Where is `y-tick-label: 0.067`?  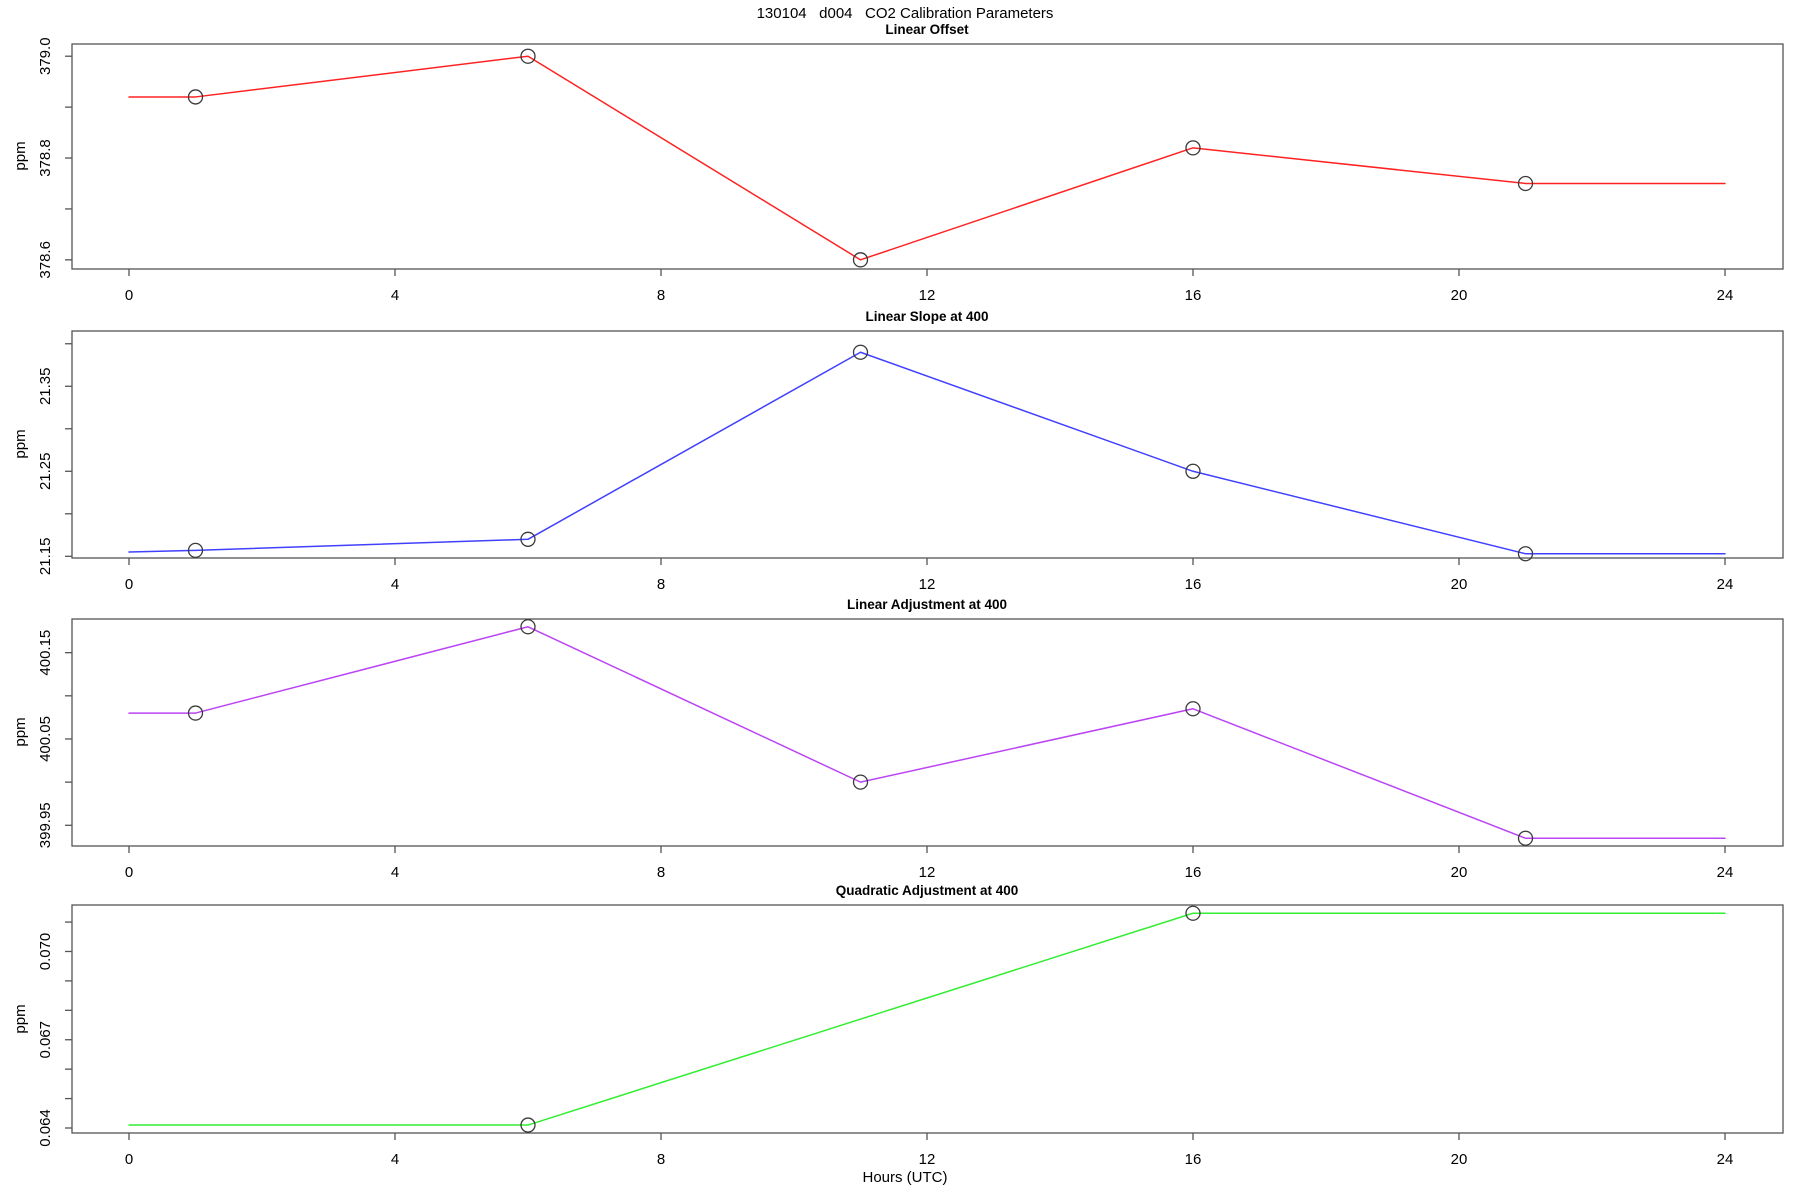
y-tick-label: 0.067 is located at coordinates (45, 1040).